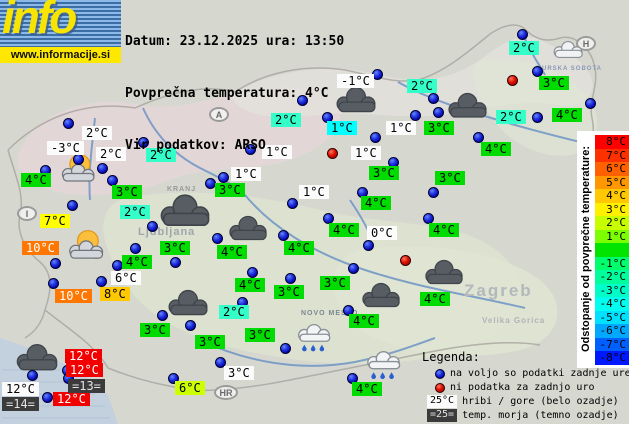  Describe the element at coordinates (498, 290) in the screenshot. I see `city-label: Zagreb` at that location.